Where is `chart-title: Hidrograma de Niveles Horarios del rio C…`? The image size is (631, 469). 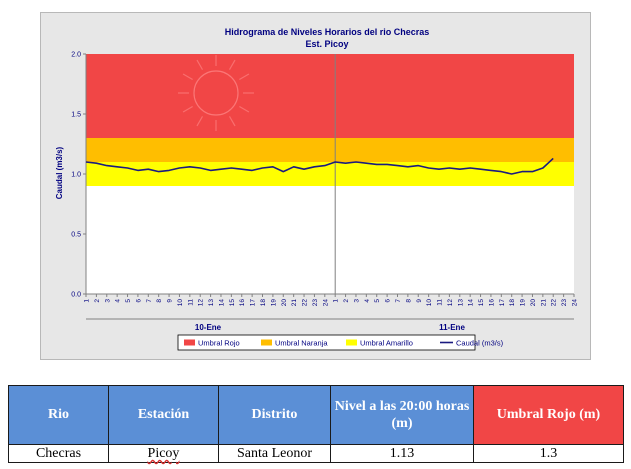
chart-title: Hidrograma de Niveles Horarios del rio C… is located at coordinates (327, 32).